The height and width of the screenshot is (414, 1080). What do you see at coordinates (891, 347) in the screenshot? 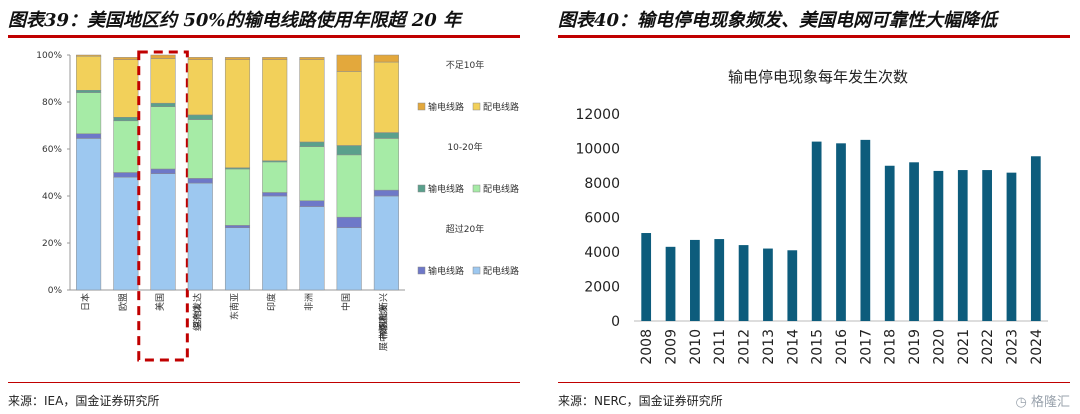
I see `x-tick-label: 2018` at bounding box center [891, 347].